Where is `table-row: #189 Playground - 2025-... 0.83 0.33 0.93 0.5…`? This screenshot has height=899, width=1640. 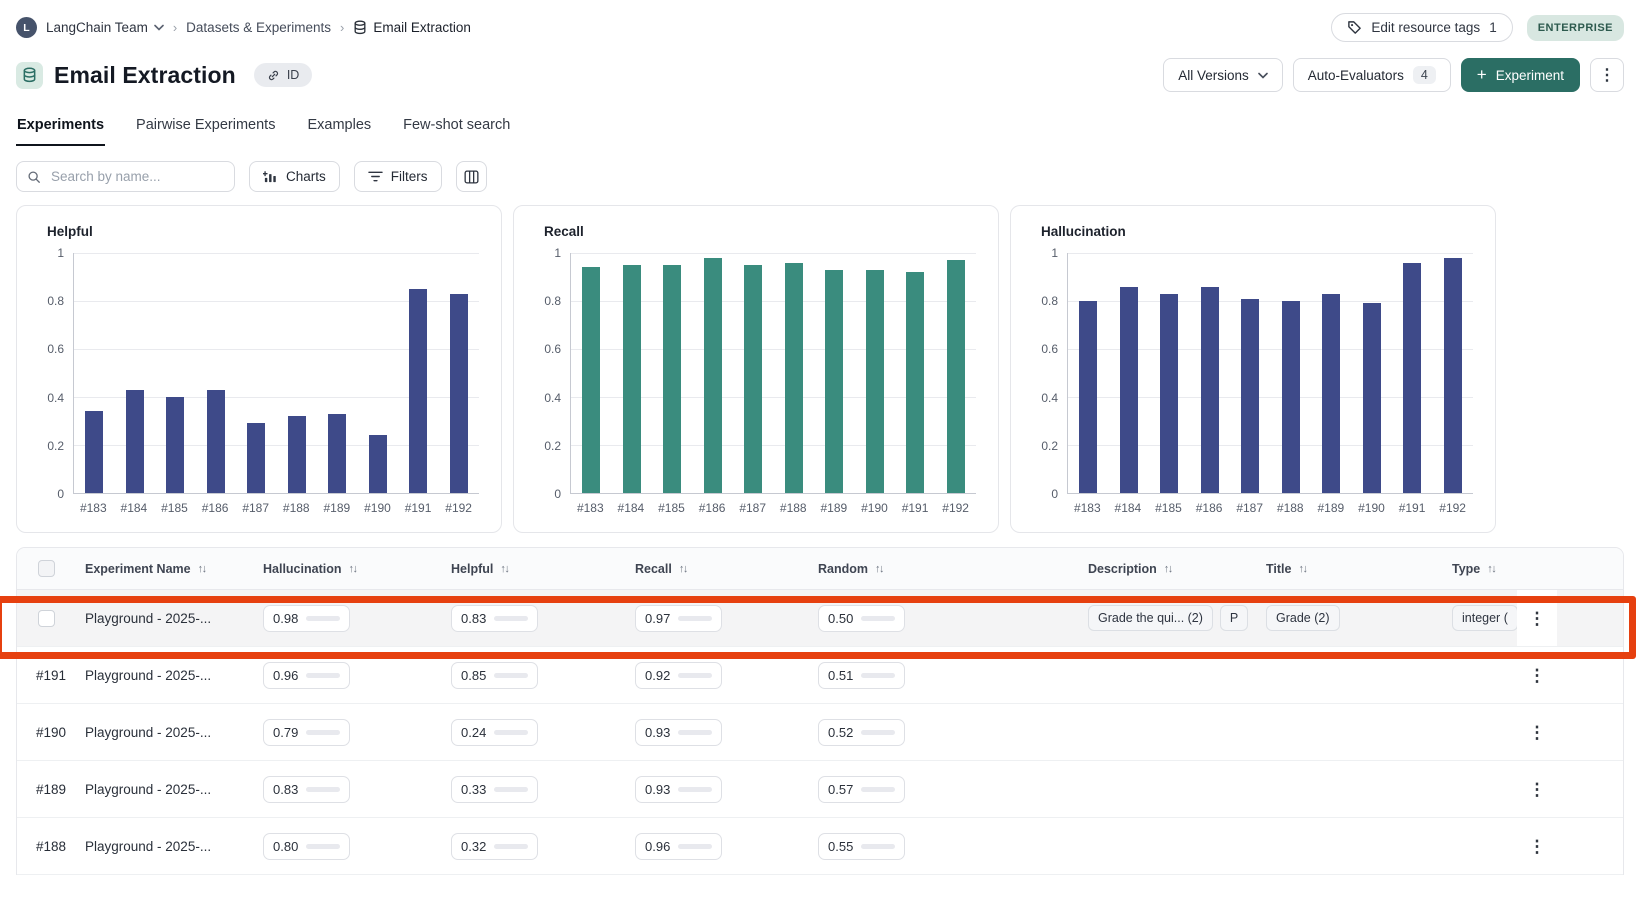 table-row: #189 Playground - 2025-... 0.83 0.33 0.93 0.5… is located at coordinates (820, 789).